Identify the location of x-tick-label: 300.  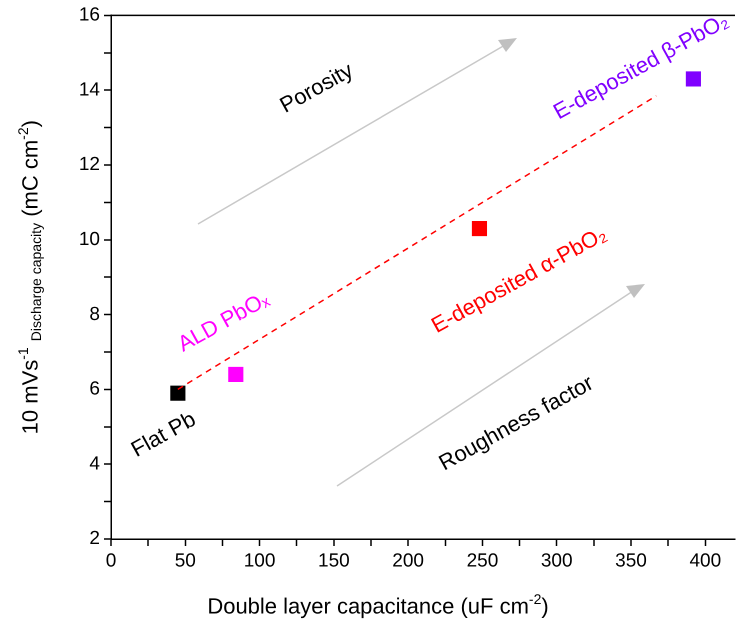
(556, 561).